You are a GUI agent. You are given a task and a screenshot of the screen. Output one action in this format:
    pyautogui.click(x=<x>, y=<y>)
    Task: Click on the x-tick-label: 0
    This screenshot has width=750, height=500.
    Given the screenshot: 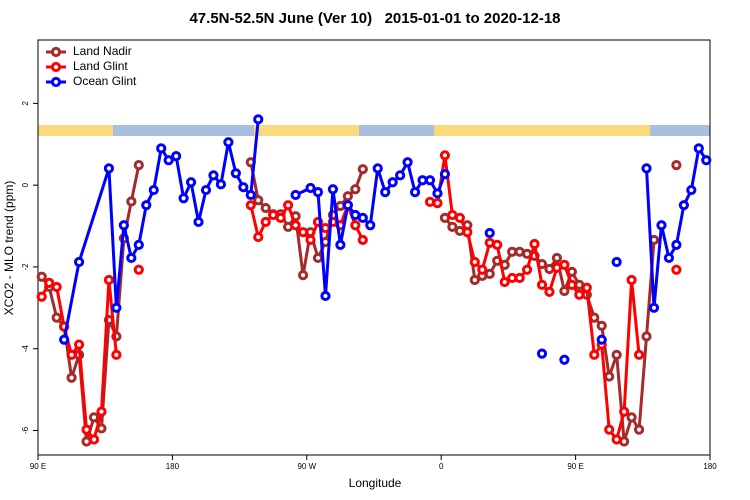 What is the action you would take?
    pyautogui.click(x=441, y=466)
    